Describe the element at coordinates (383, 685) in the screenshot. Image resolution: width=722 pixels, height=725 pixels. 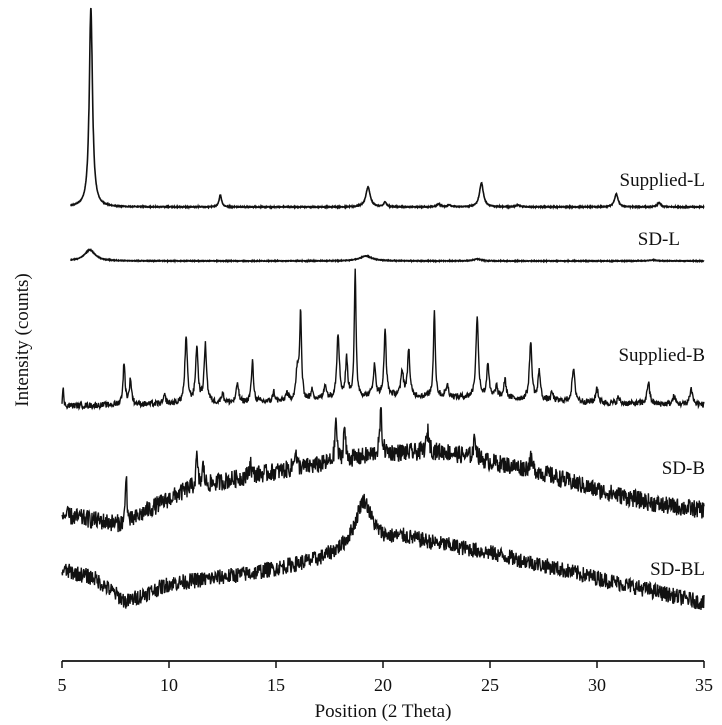
I see `x-tick-label: 20` at that location.